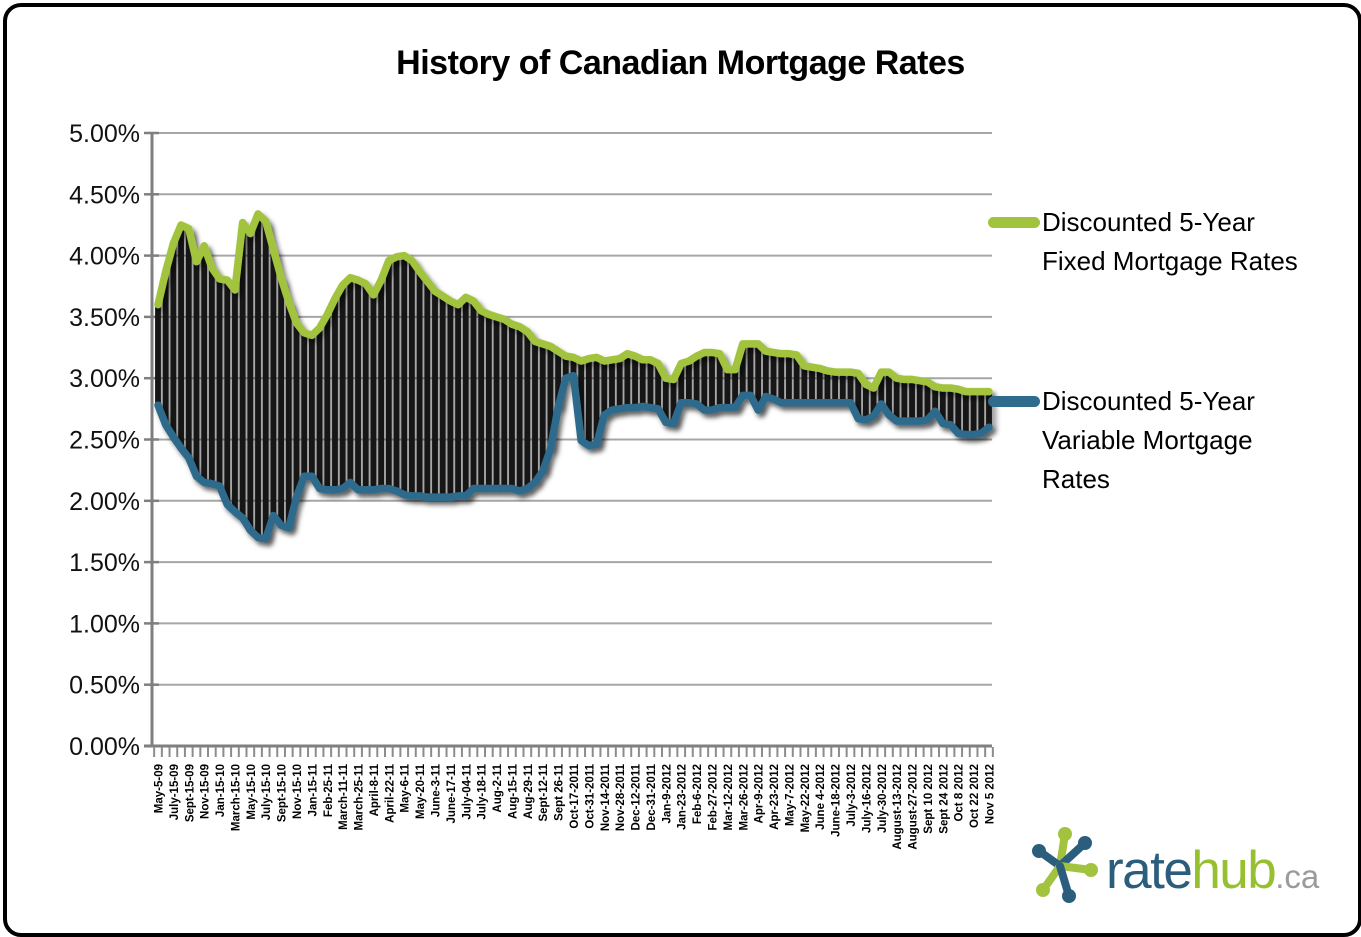 Image resolution: width=1361 pixels, height=937 pixels. I want to click on y-axis-label: 1.50%, so click(104, 563).